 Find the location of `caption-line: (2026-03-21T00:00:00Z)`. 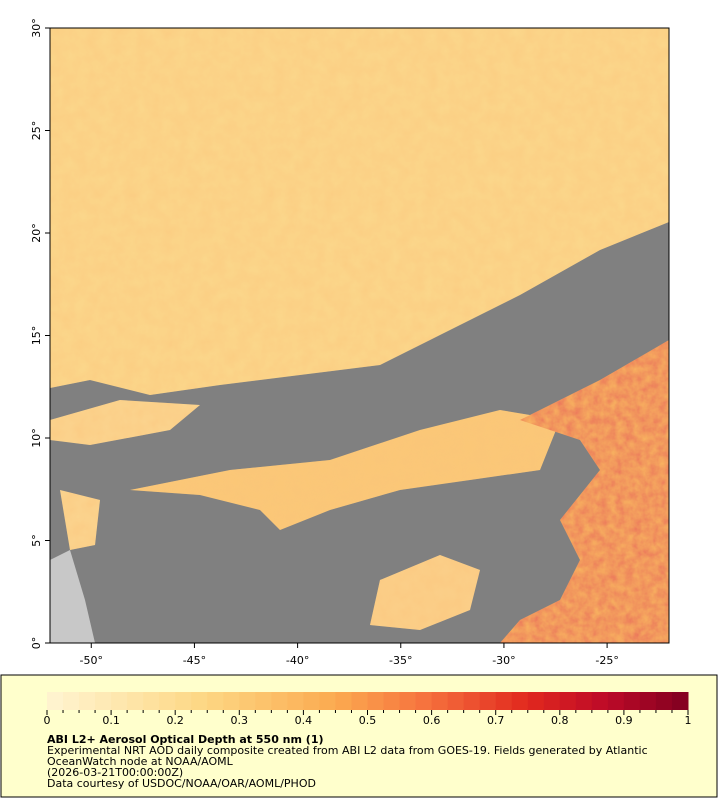

caption-line: (2026-03-21T00:00:00Z) is located at coordinates (115, 772).